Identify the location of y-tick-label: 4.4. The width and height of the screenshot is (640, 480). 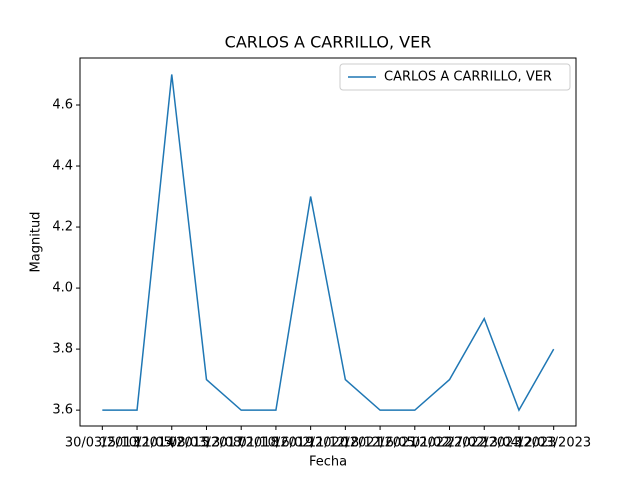
(62, 166).